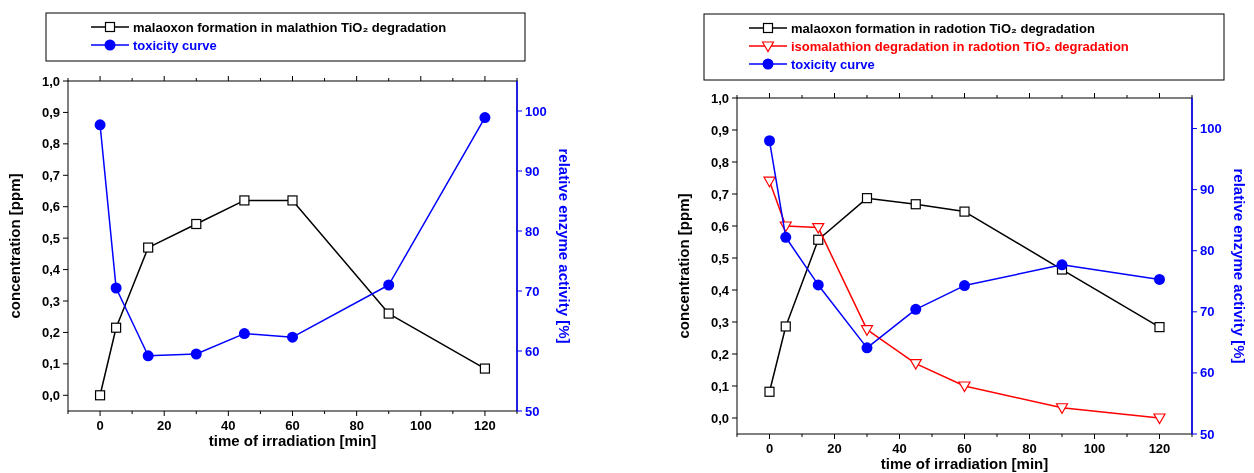 This screenshot has width=1254, height=473. What do you see at coordinates (290, 27) in the screenshot?
I see `legend-label: malaoxon formation in malathion TiO₂ degradation` at bounding box center [290, 27].